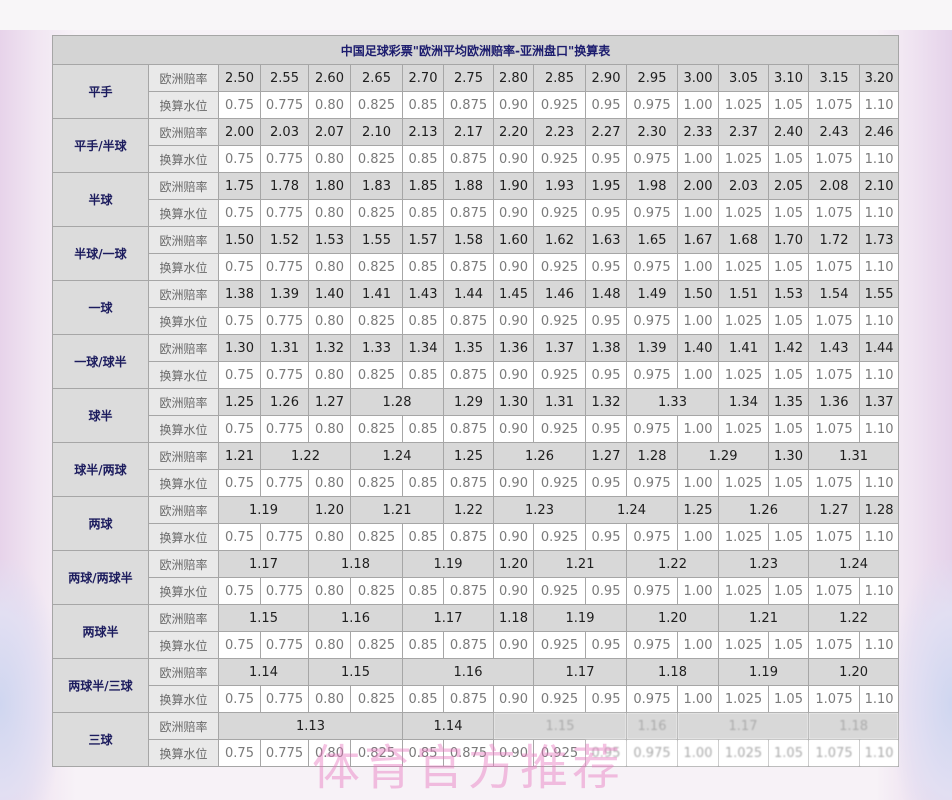 The width and height of the screenshot is (952, 800). I want to click on odds-cell: 1.13, so click(310, 726).